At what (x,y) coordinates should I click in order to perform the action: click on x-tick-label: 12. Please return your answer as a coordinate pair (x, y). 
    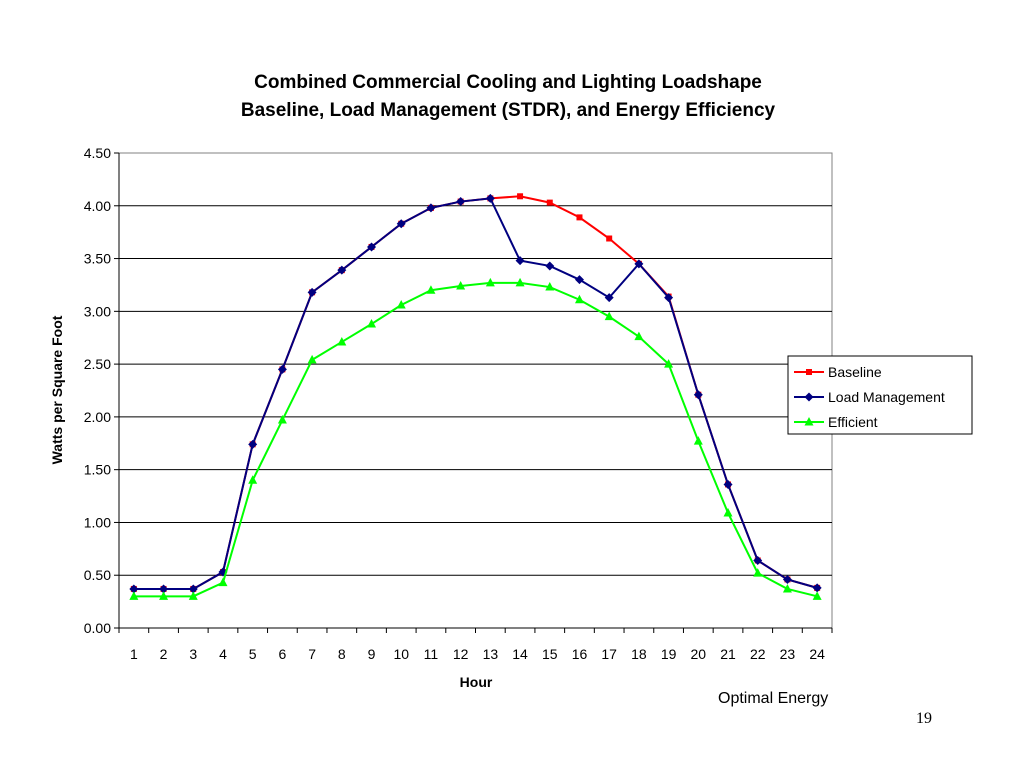
    Looking at the image, I should click on (461, 654).